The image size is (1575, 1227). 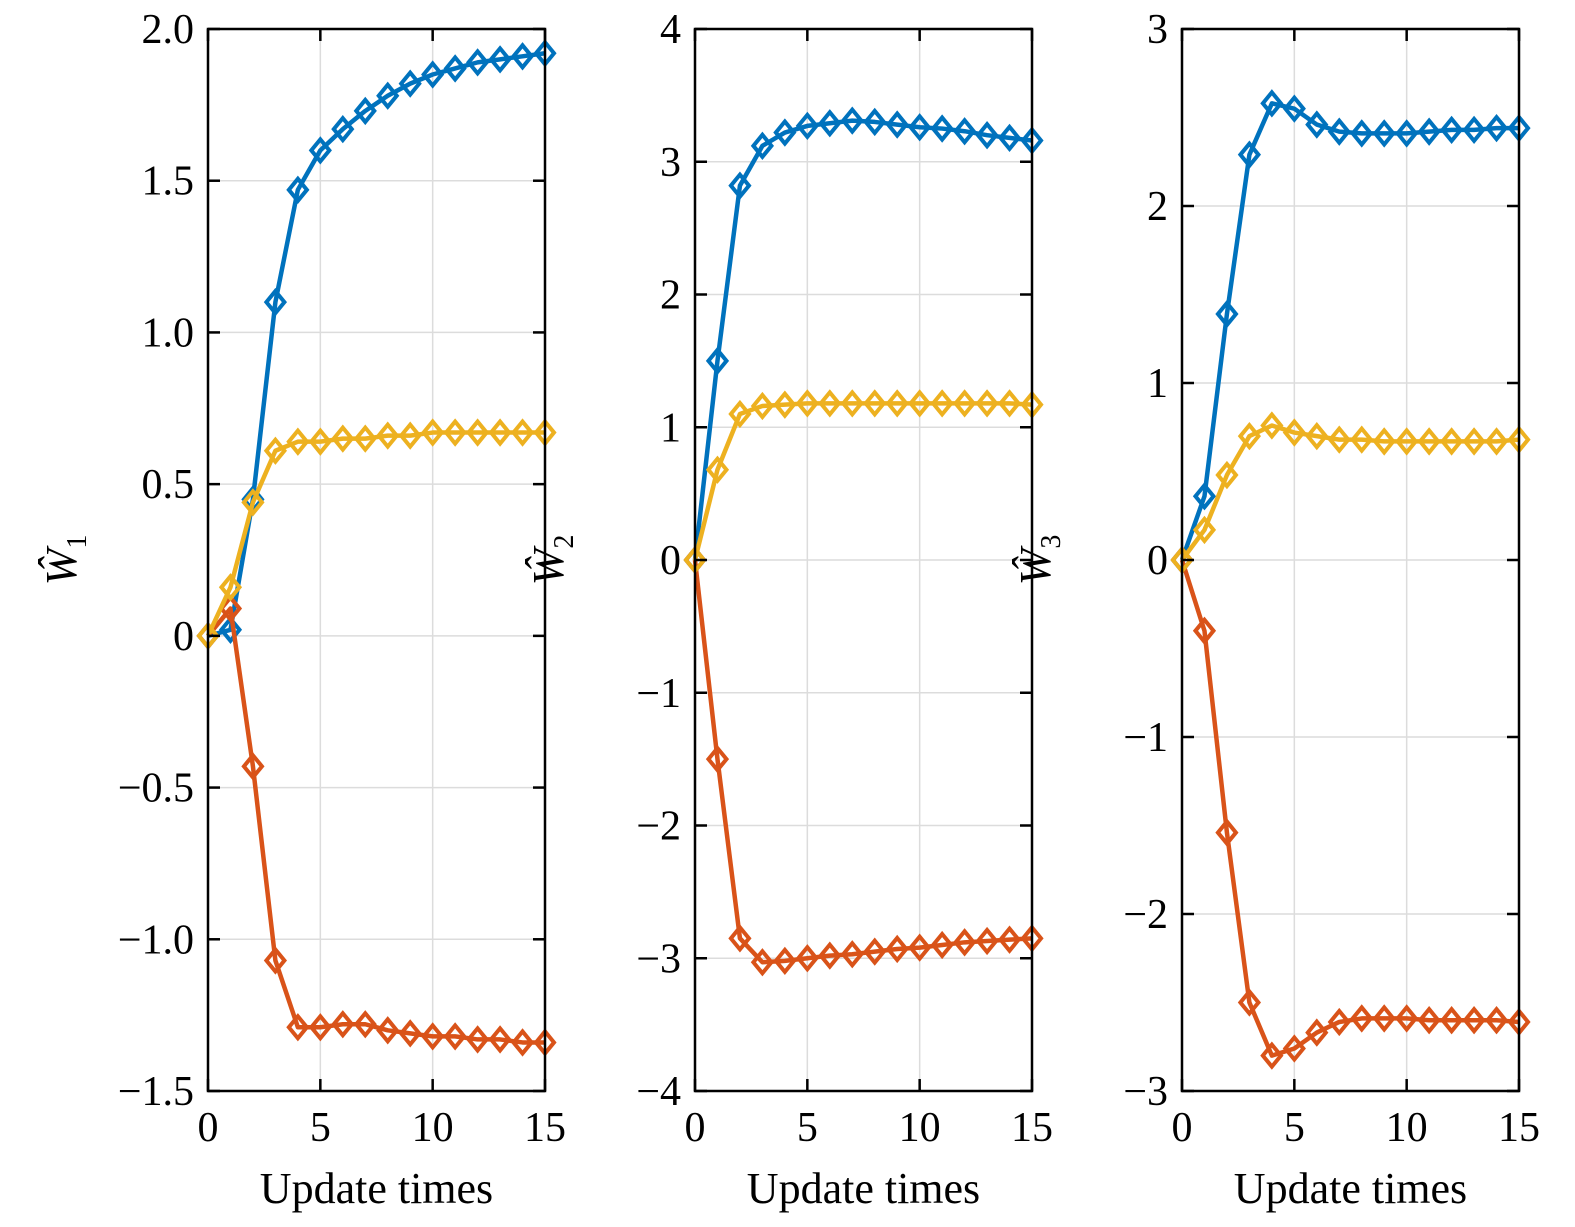 I want to click on y-tick-label: 0, so click(x=670, y=561).